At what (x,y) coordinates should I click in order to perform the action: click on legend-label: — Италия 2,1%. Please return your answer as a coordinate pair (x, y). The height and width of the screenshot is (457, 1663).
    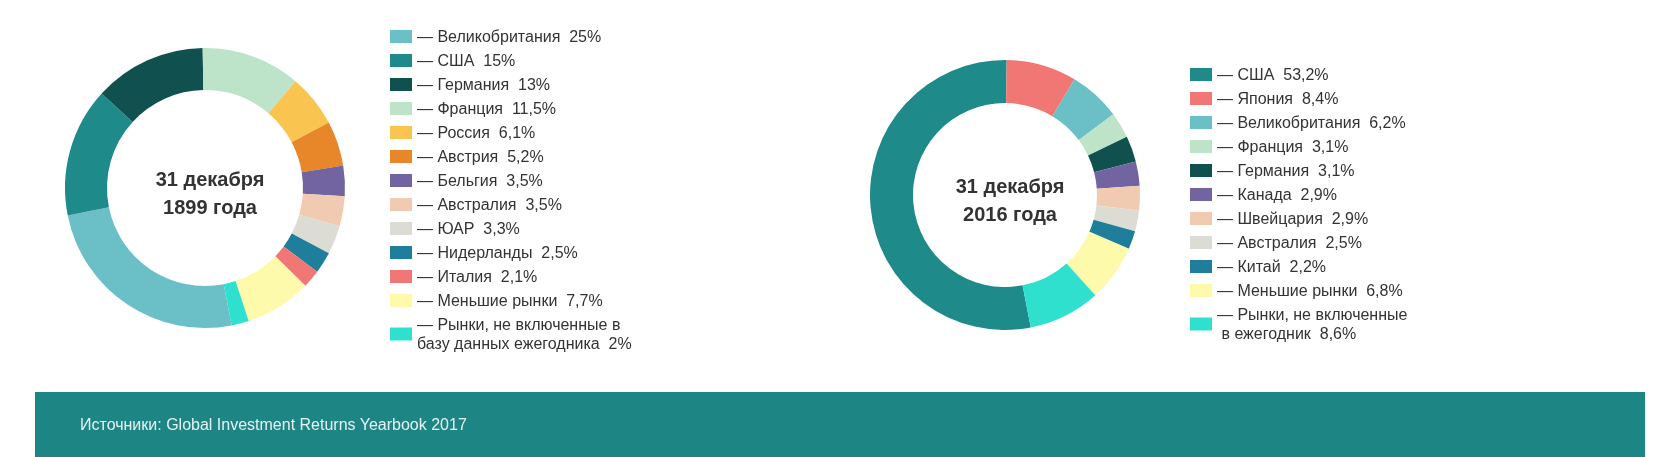
    Looking at the image, I should click on (477, 276).